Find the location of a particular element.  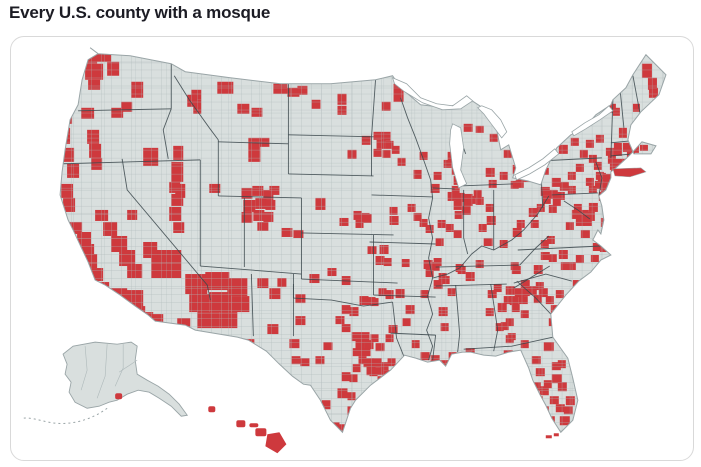

hawaii-inset is located at coordinates (247, 430).